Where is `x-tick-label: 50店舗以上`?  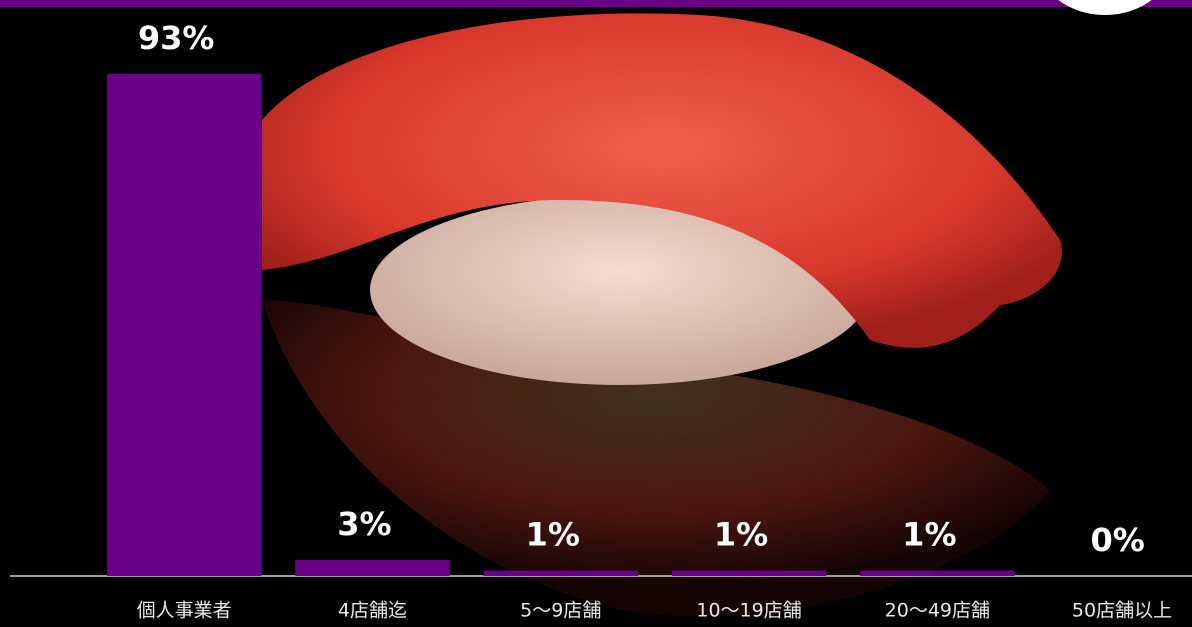
x-tick-label: 50店舗以上 is located at coordinates (1122, 611).